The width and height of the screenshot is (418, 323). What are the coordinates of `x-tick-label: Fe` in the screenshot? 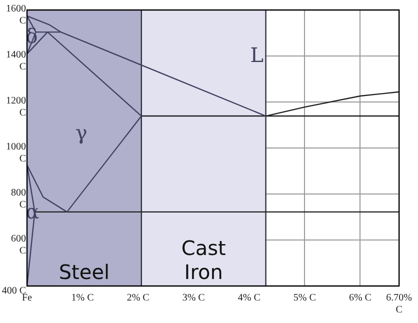 It's located at (27, 298).